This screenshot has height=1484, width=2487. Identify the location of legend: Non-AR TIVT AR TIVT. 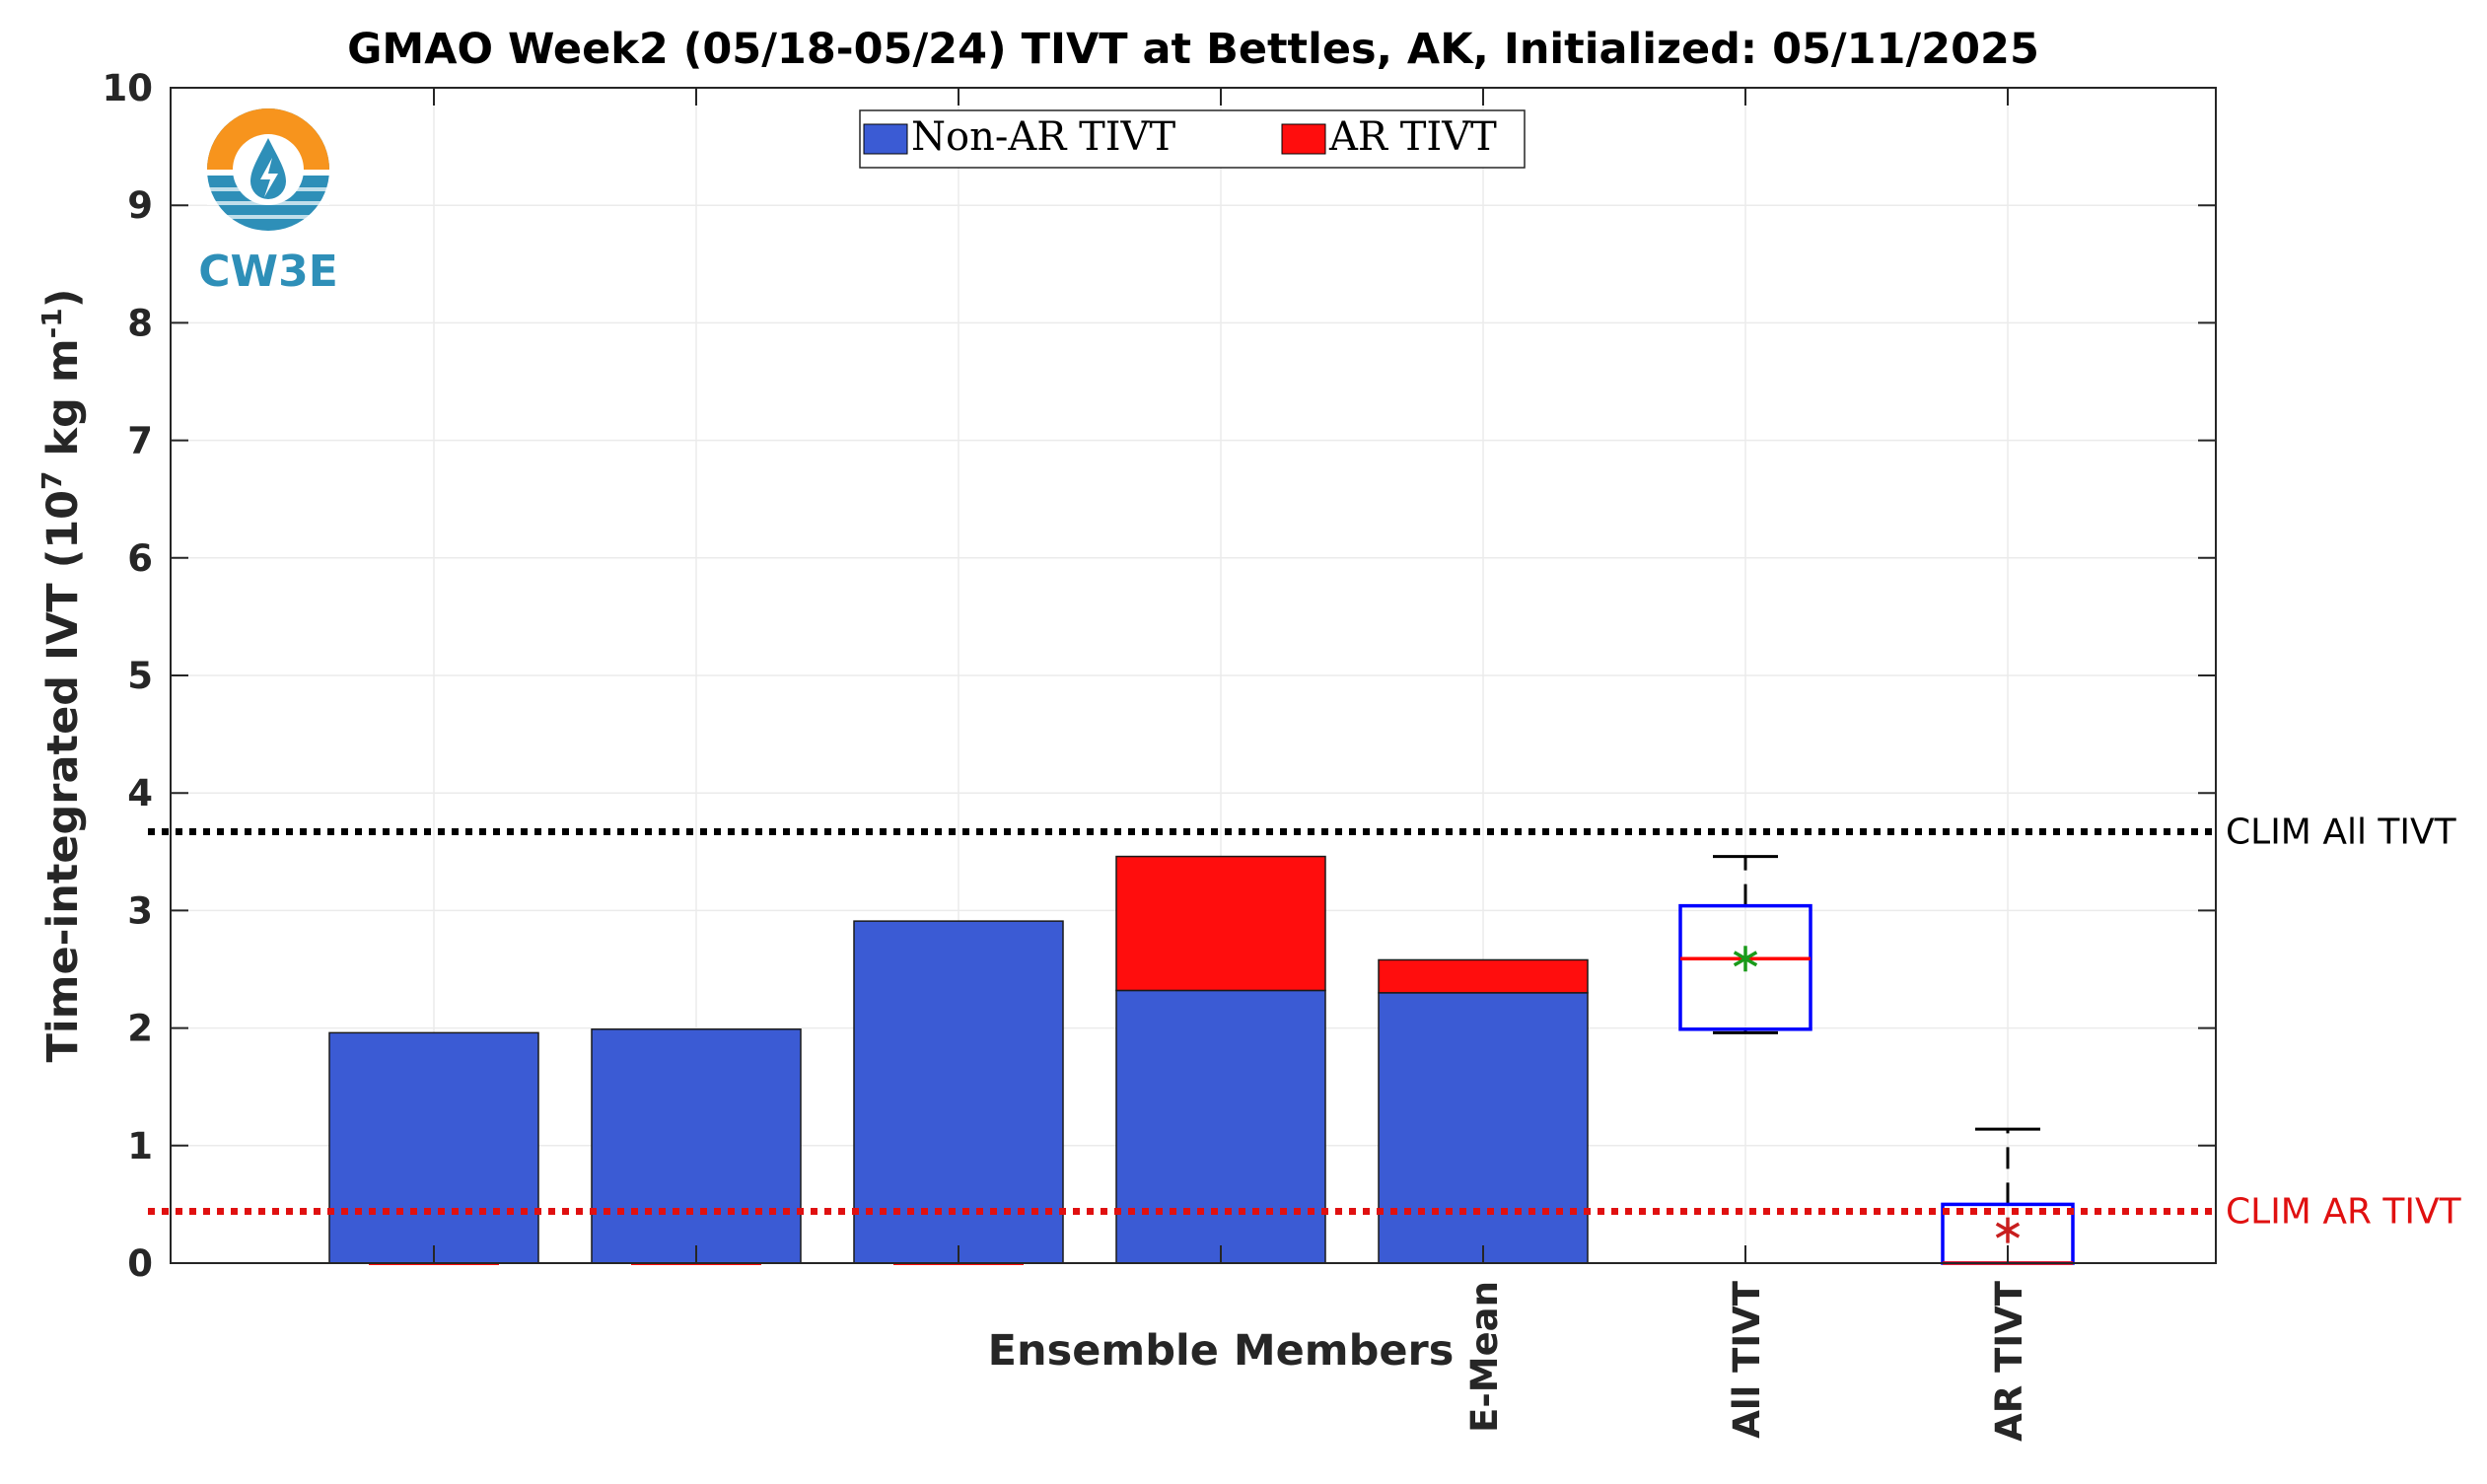
(1192, 139).